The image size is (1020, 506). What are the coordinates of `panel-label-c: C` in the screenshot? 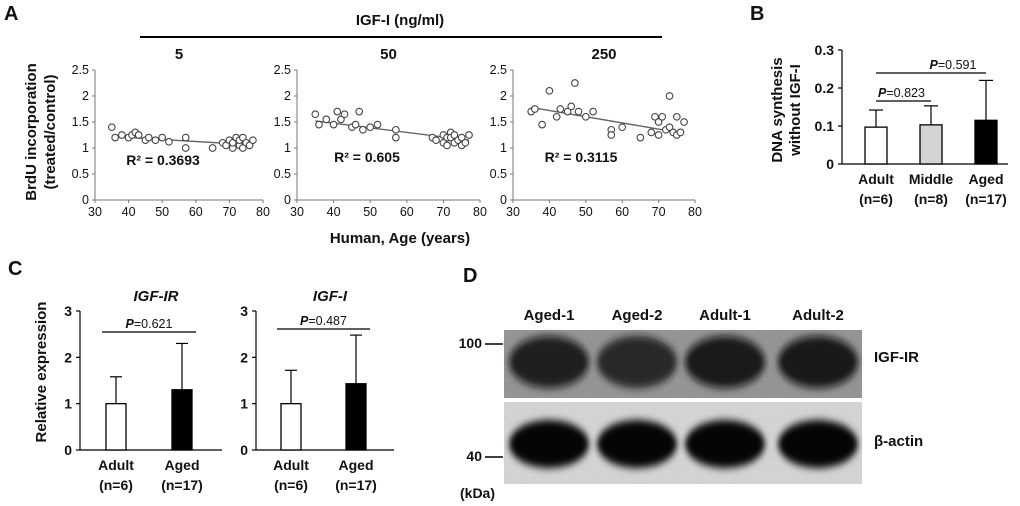 It's located at (15, 269).